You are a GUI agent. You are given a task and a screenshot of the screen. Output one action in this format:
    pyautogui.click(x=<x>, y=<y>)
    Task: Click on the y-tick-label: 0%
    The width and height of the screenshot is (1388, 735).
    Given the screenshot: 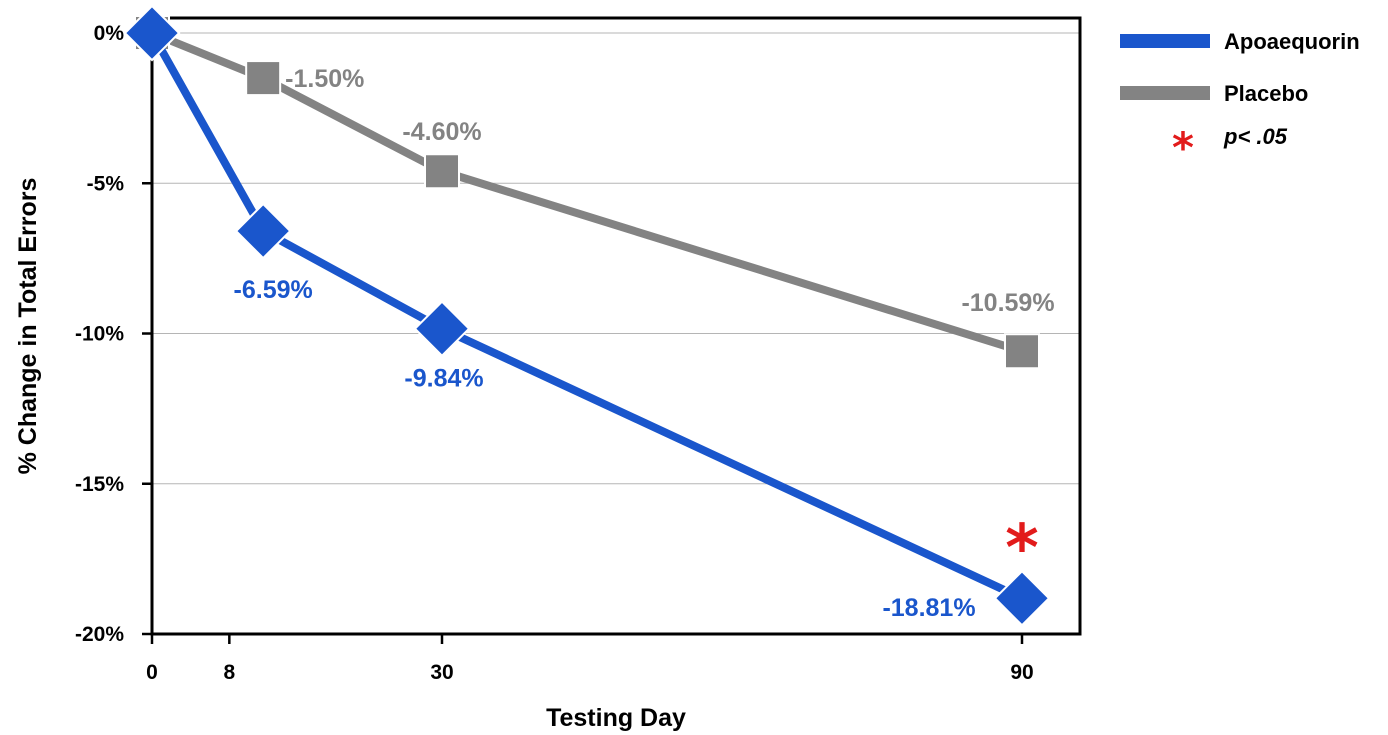 What is the action you would take?
    pyautogui.click(x=109, y=33)
    